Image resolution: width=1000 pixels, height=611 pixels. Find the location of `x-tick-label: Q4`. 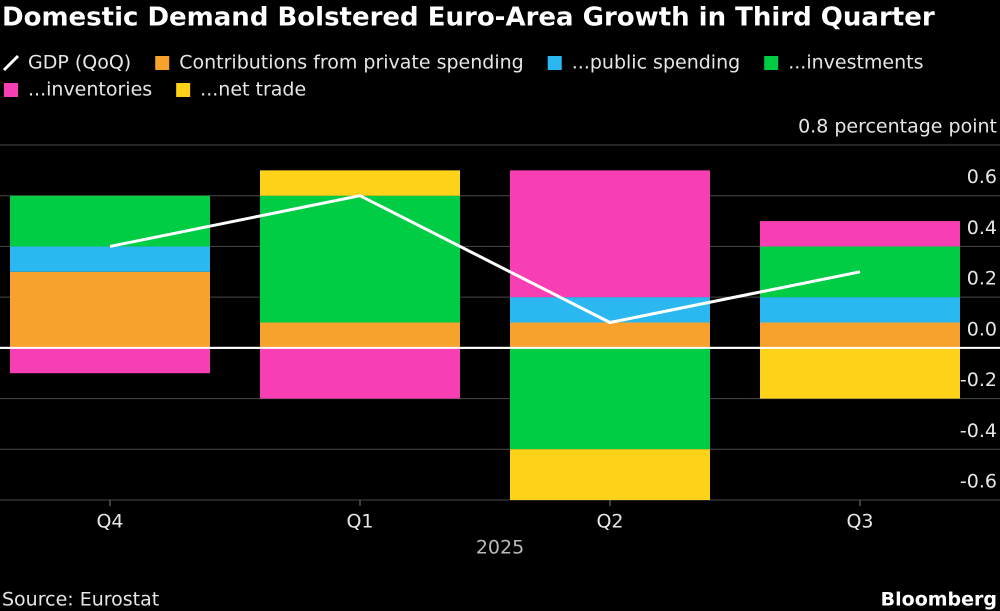

x-tick-label: Q4 is located at coordinates (109, 522).